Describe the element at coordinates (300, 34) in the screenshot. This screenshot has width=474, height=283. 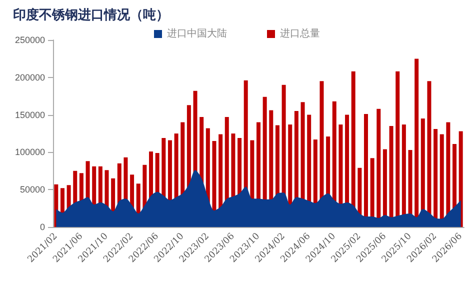
I see `legend-label: 进口总量` at that location.